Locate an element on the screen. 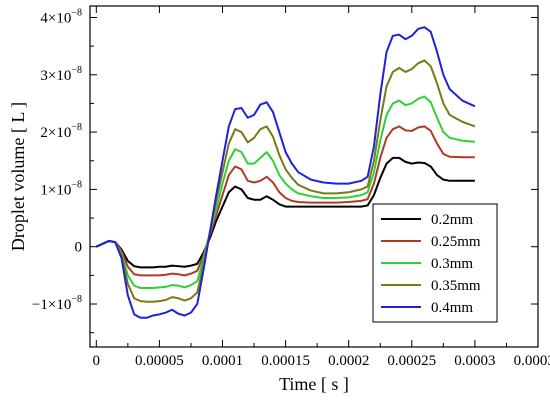 Image resolution: width=550 pixels, height=401 pixels. x-axis-label: Time [ s ] is located at coordinates (314, 384).